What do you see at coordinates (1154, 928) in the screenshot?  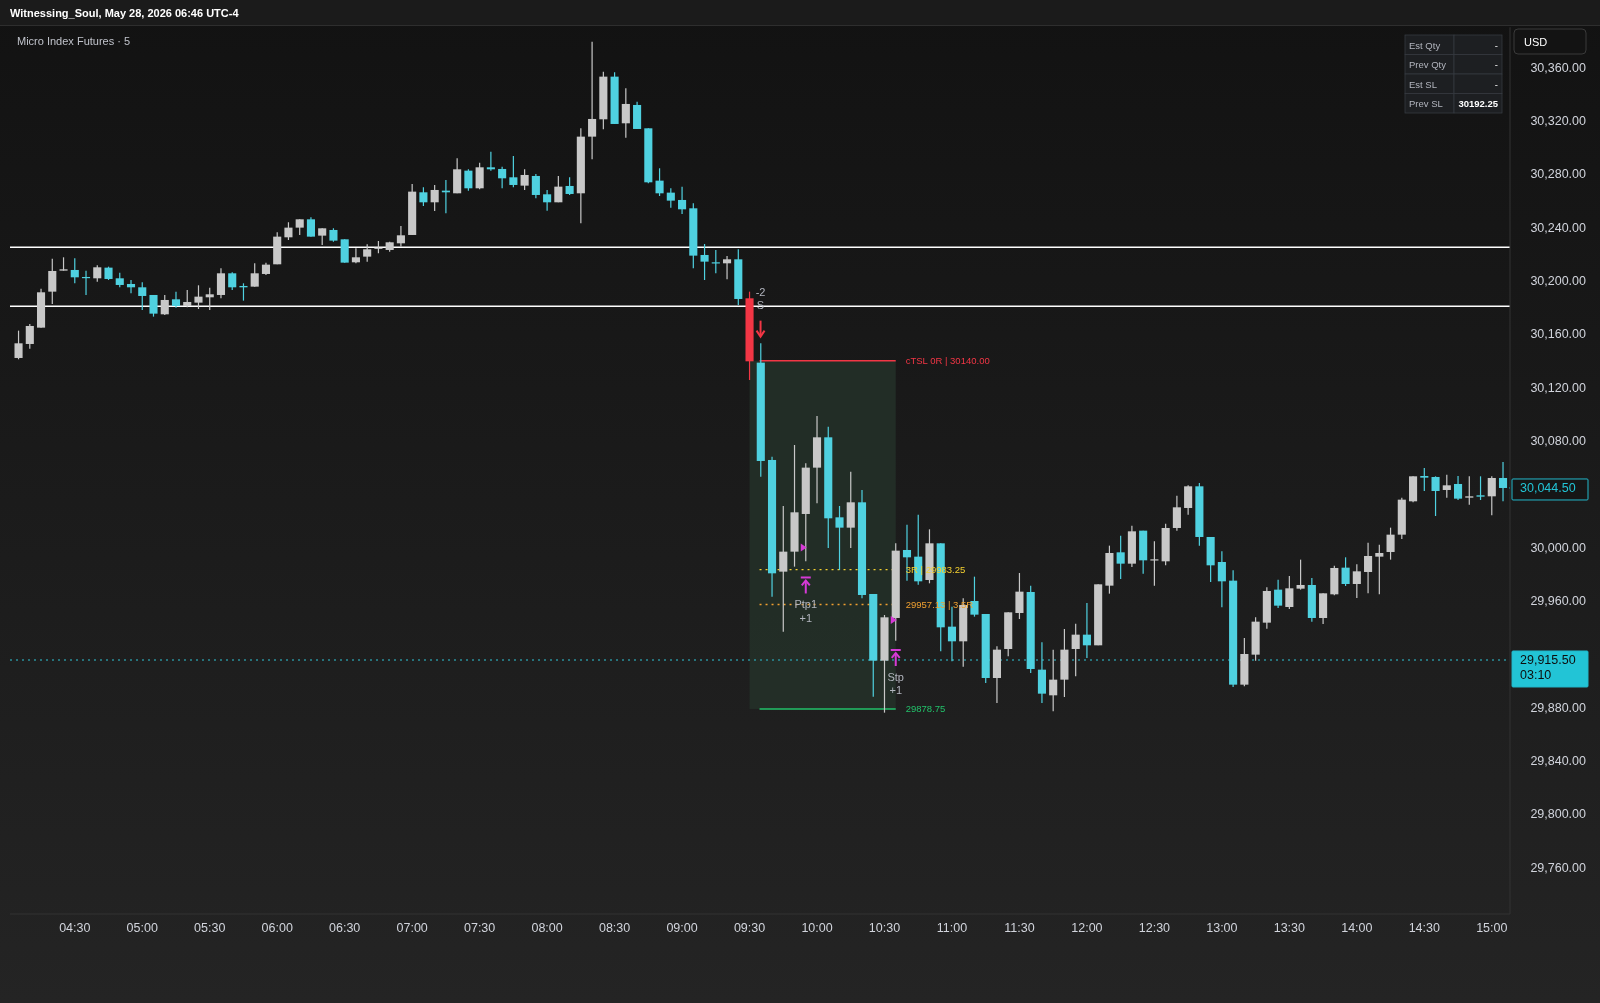 I see `x-tick-label: 12:30` at bounding box center [1154, 928].